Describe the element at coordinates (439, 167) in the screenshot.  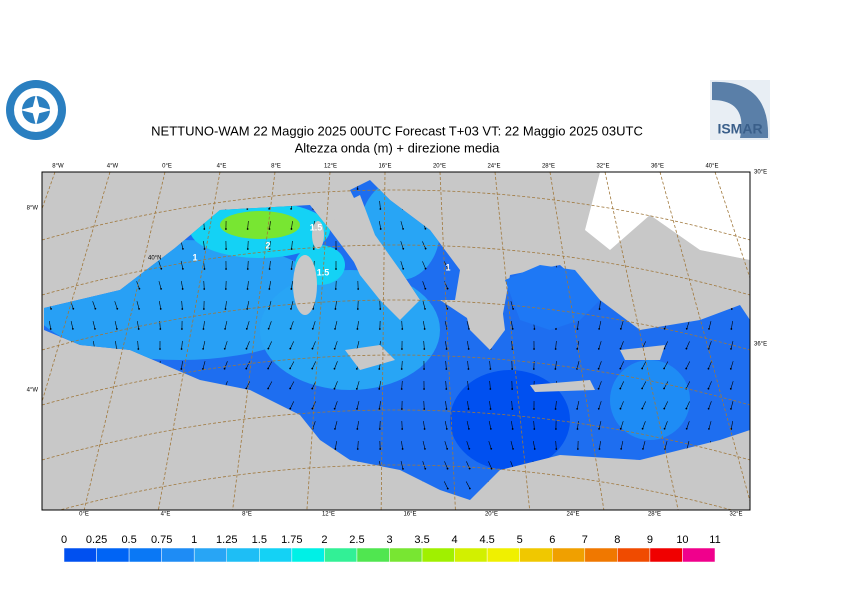
I see `lon-label: 20°E` at that location.